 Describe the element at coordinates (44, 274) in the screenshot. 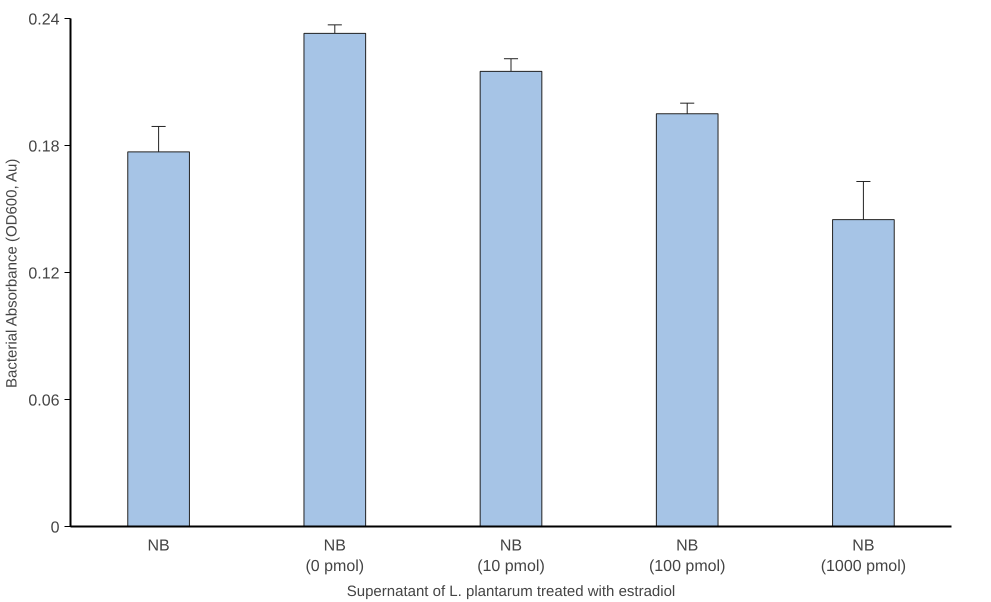

I see `y-tick-label: 0.12` at that location.